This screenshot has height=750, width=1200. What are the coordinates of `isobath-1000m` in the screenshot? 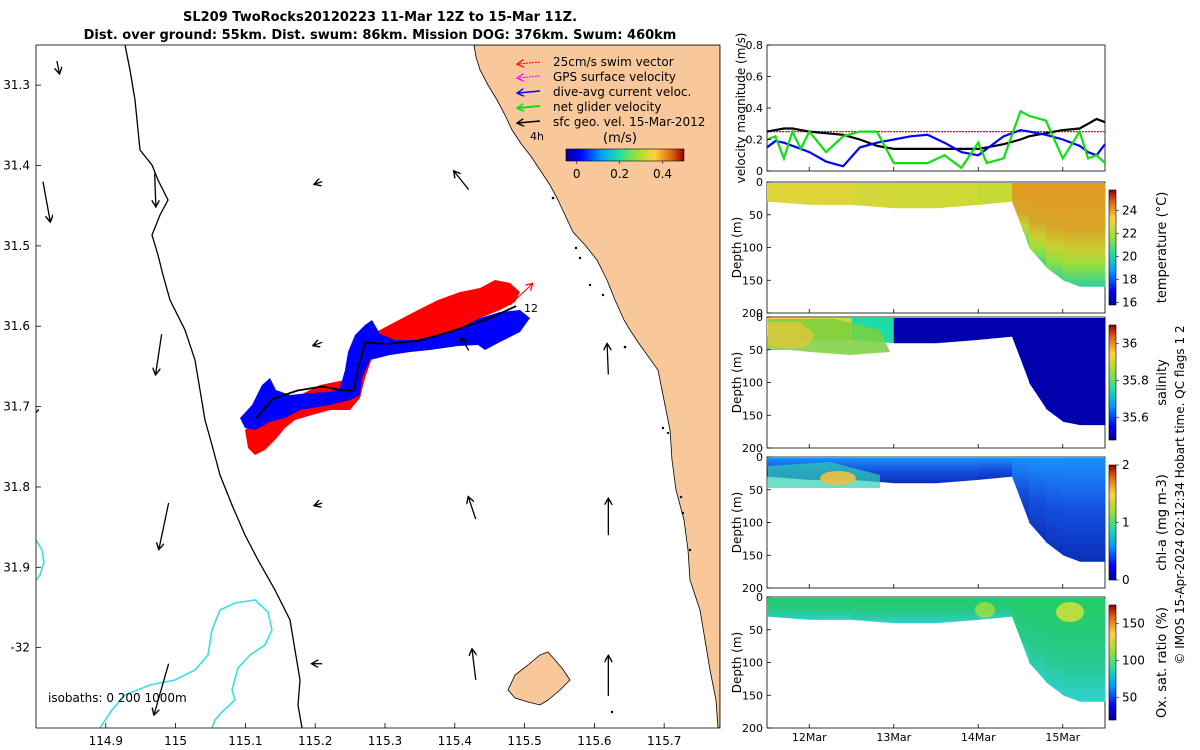 It's located at (40, 560).